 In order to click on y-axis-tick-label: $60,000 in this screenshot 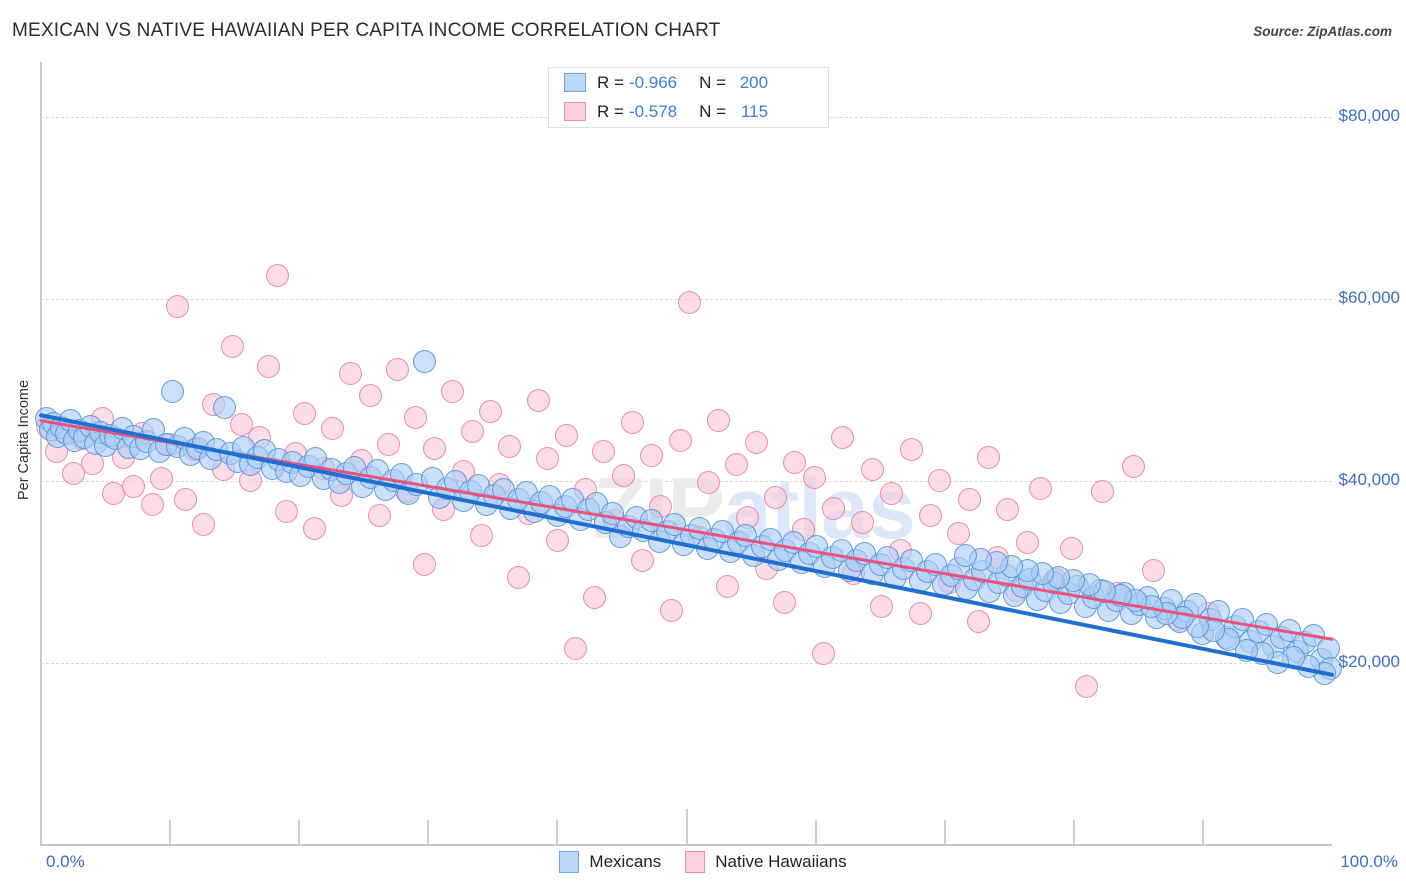, I will do `click(1369, 297)`.